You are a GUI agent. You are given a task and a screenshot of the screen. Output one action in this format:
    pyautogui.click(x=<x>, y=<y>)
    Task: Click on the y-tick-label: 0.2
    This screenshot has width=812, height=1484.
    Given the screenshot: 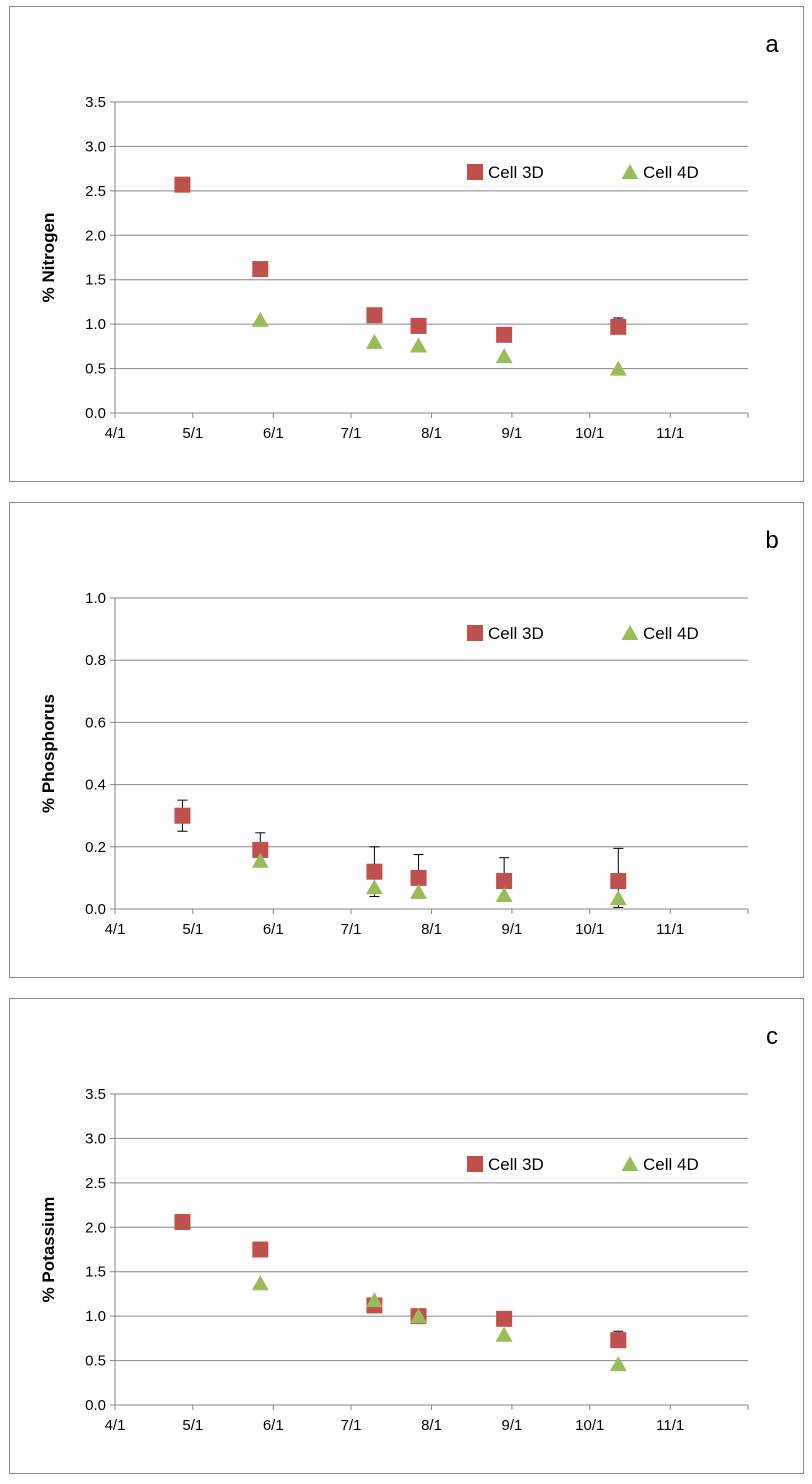 What is the action you would take?
    pyautogui.click(x=95, y=847)
    